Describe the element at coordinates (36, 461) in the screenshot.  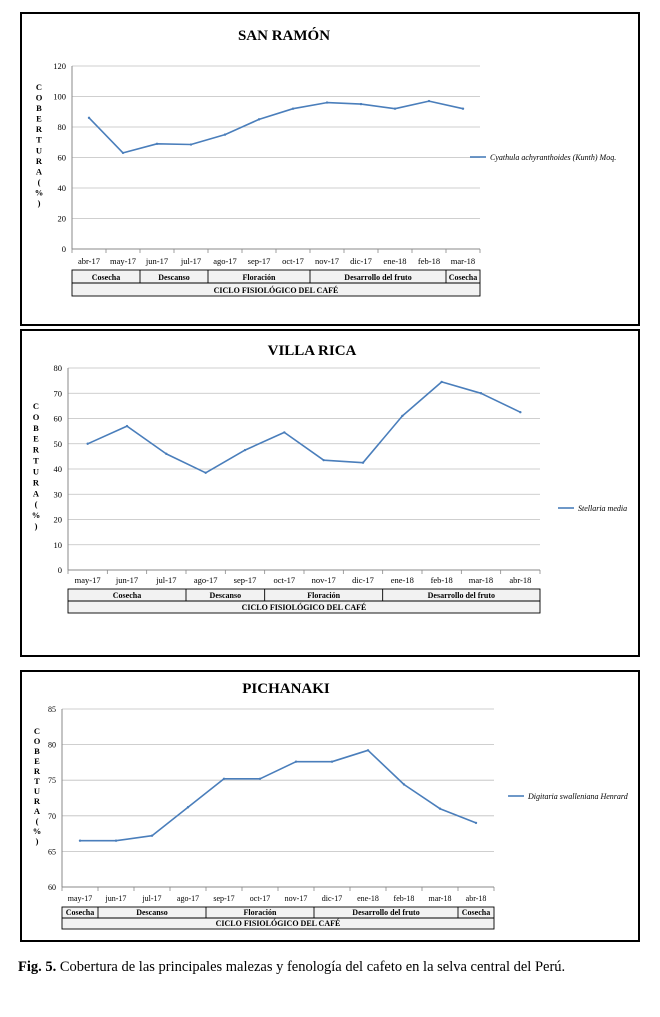
I see `y-axis-label-letter-villa-rica-5: T` at that location.